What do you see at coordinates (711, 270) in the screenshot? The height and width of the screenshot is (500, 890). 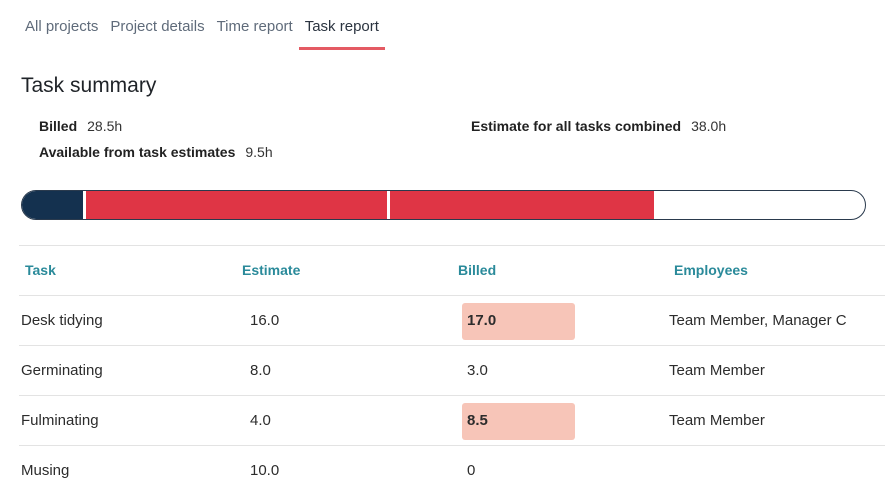 I see `header-employees: Employees` at bounding box center [711, 270].